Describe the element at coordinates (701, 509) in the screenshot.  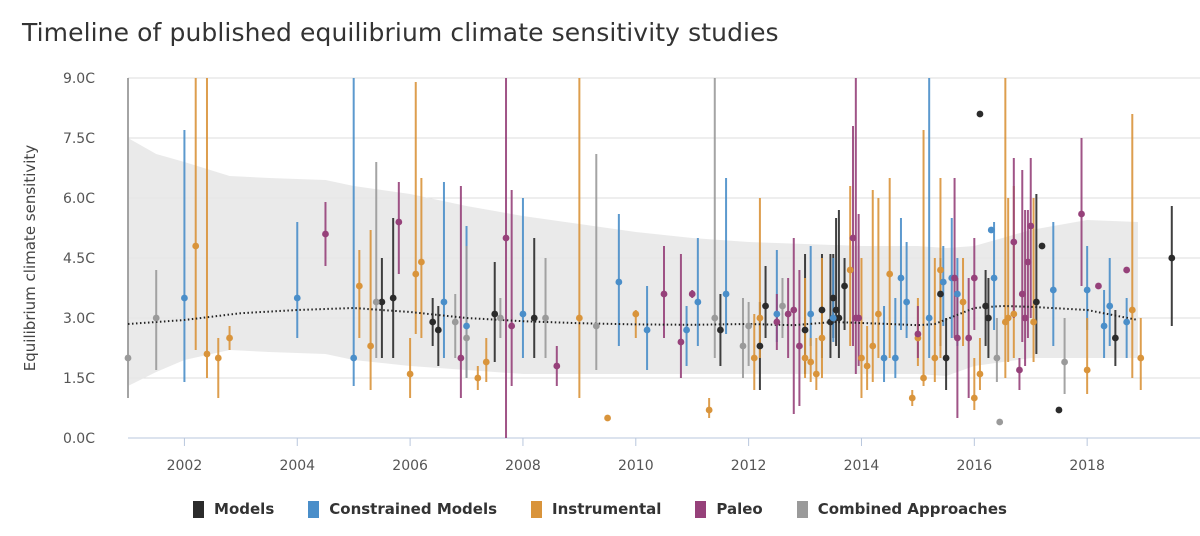
I see `legend-swatch-paleo` at that location.